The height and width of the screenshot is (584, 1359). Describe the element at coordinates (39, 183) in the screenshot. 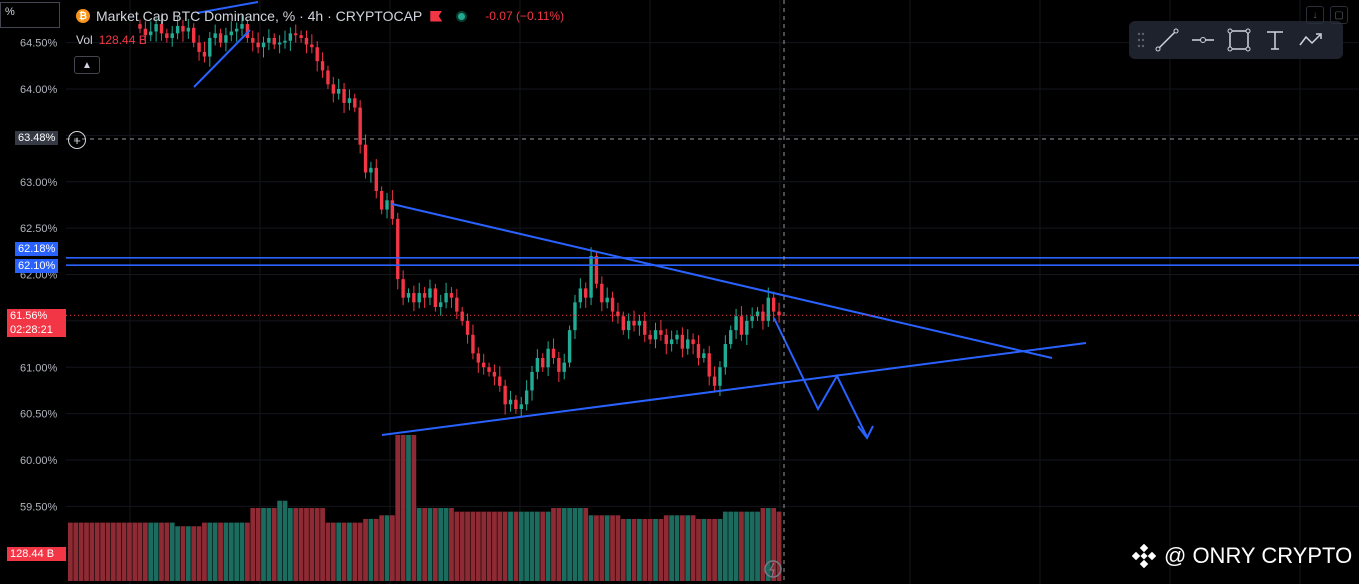

I see `y-tick-label: 63.00%` at that location.